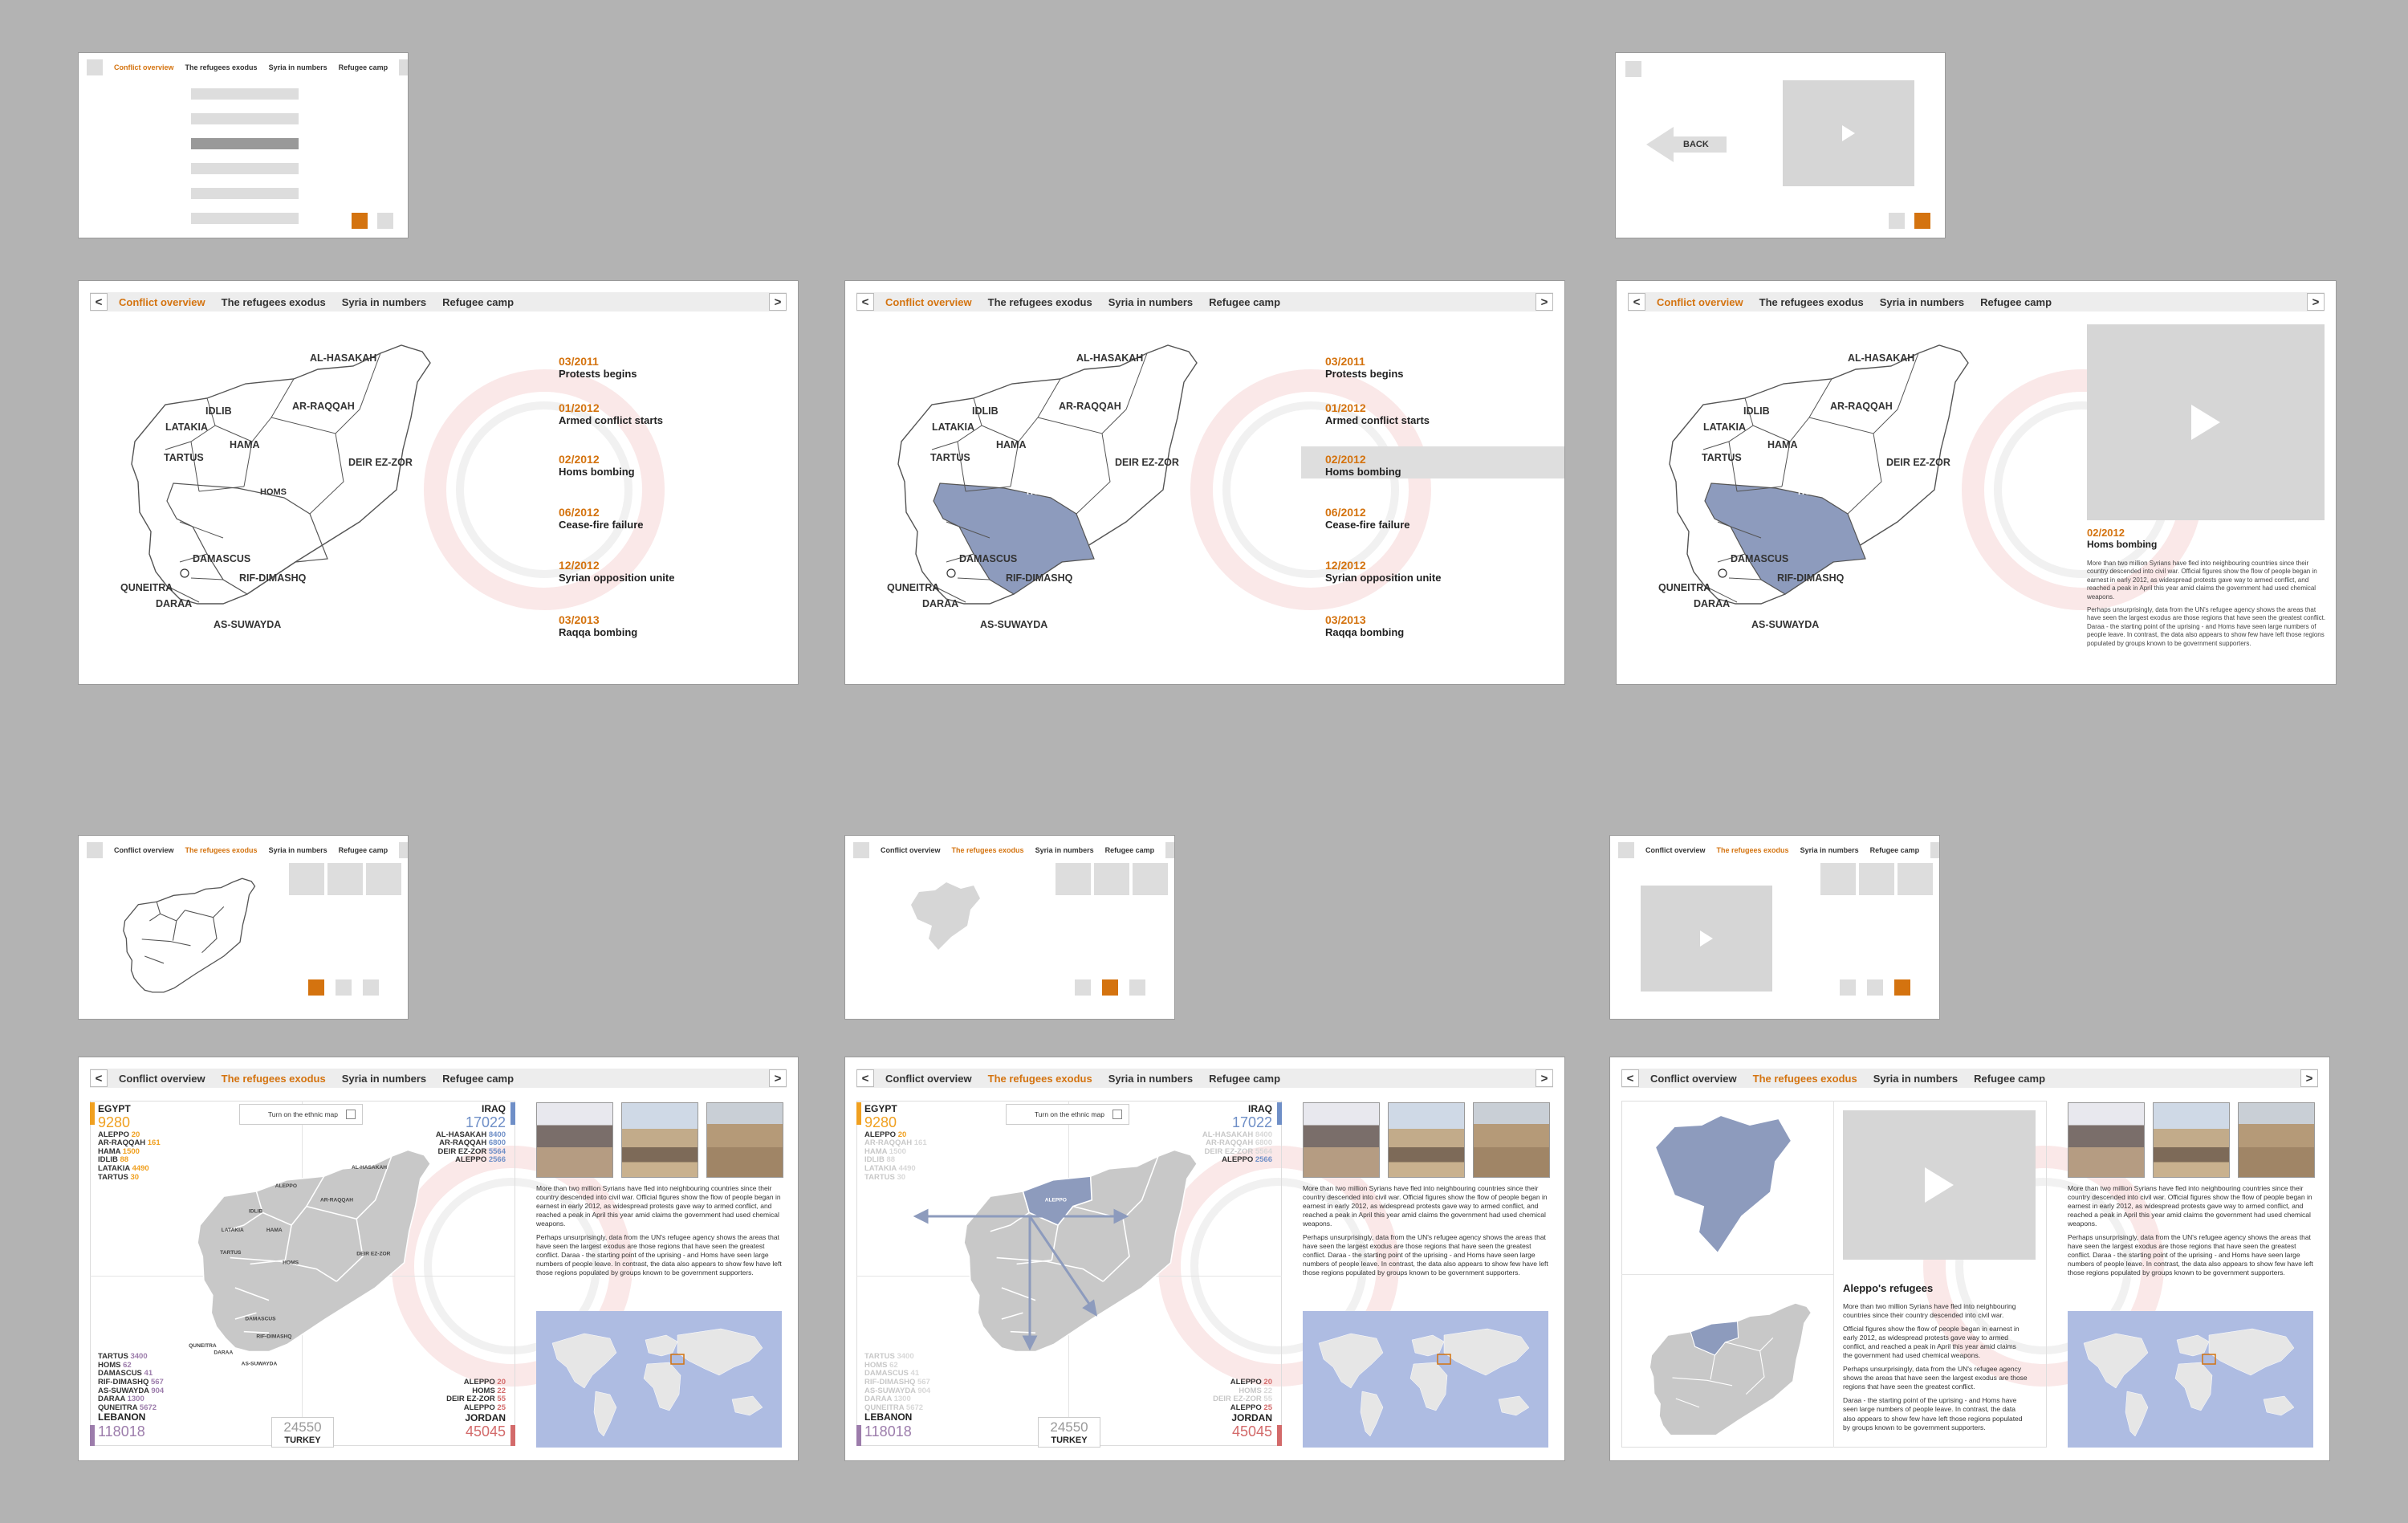  I want to click on aleppo-video, so click(1939, 1185).